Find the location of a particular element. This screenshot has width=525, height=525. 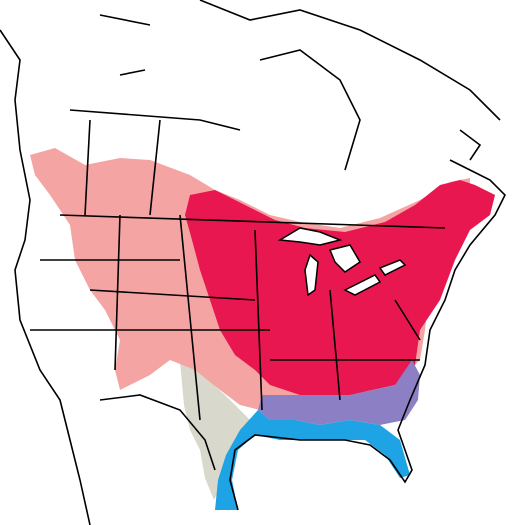

great-lakes is located at coordinates (342, 262).